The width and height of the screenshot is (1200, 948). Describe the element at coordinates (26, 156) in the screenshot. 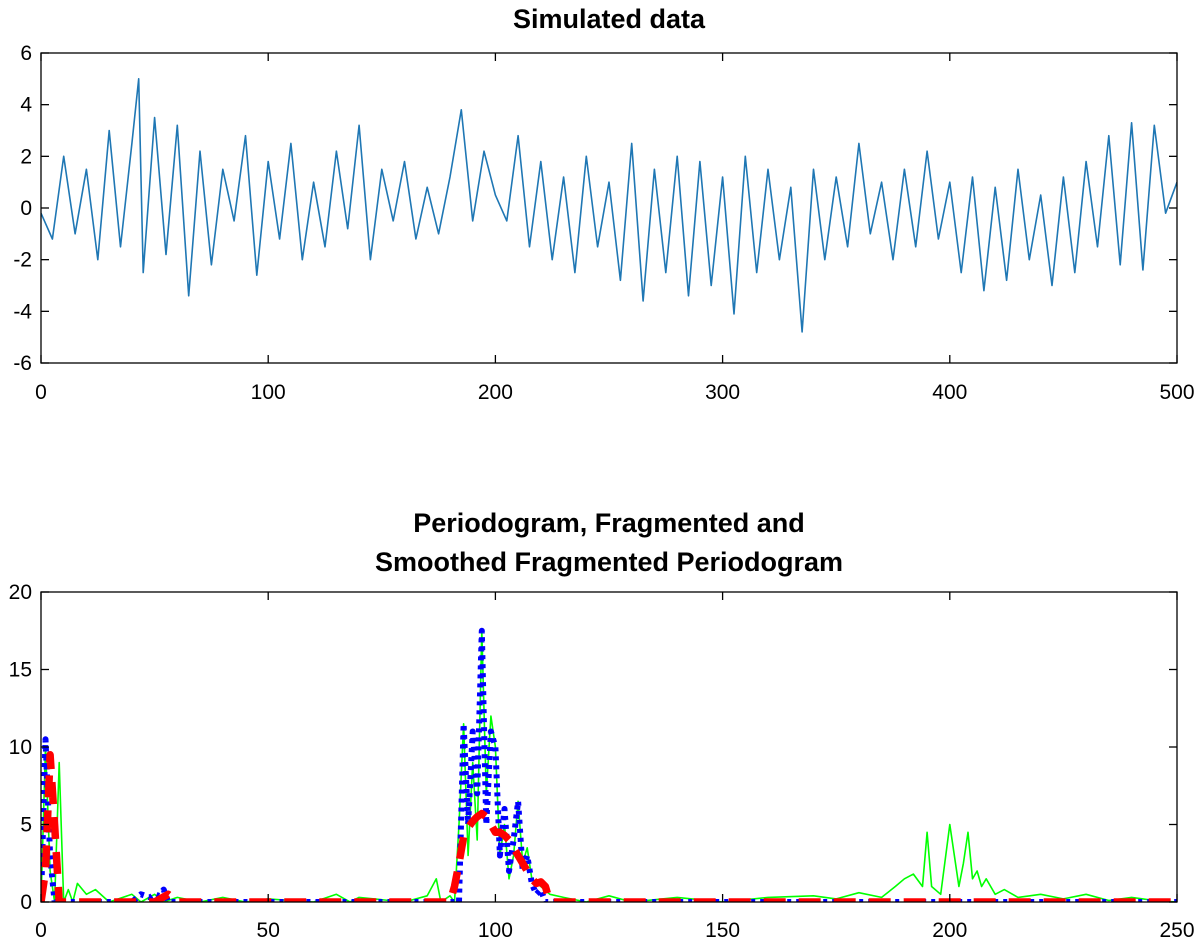

I see `y-tick-label: 2` at that location.